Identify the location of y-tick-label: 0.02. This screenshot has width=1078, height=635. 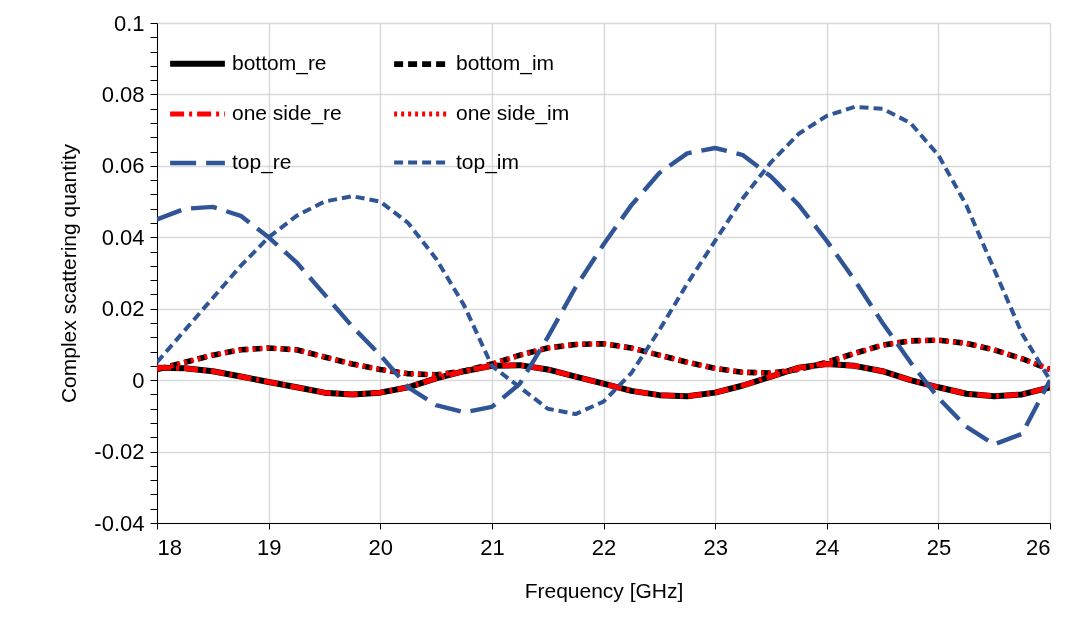
(123, 309).